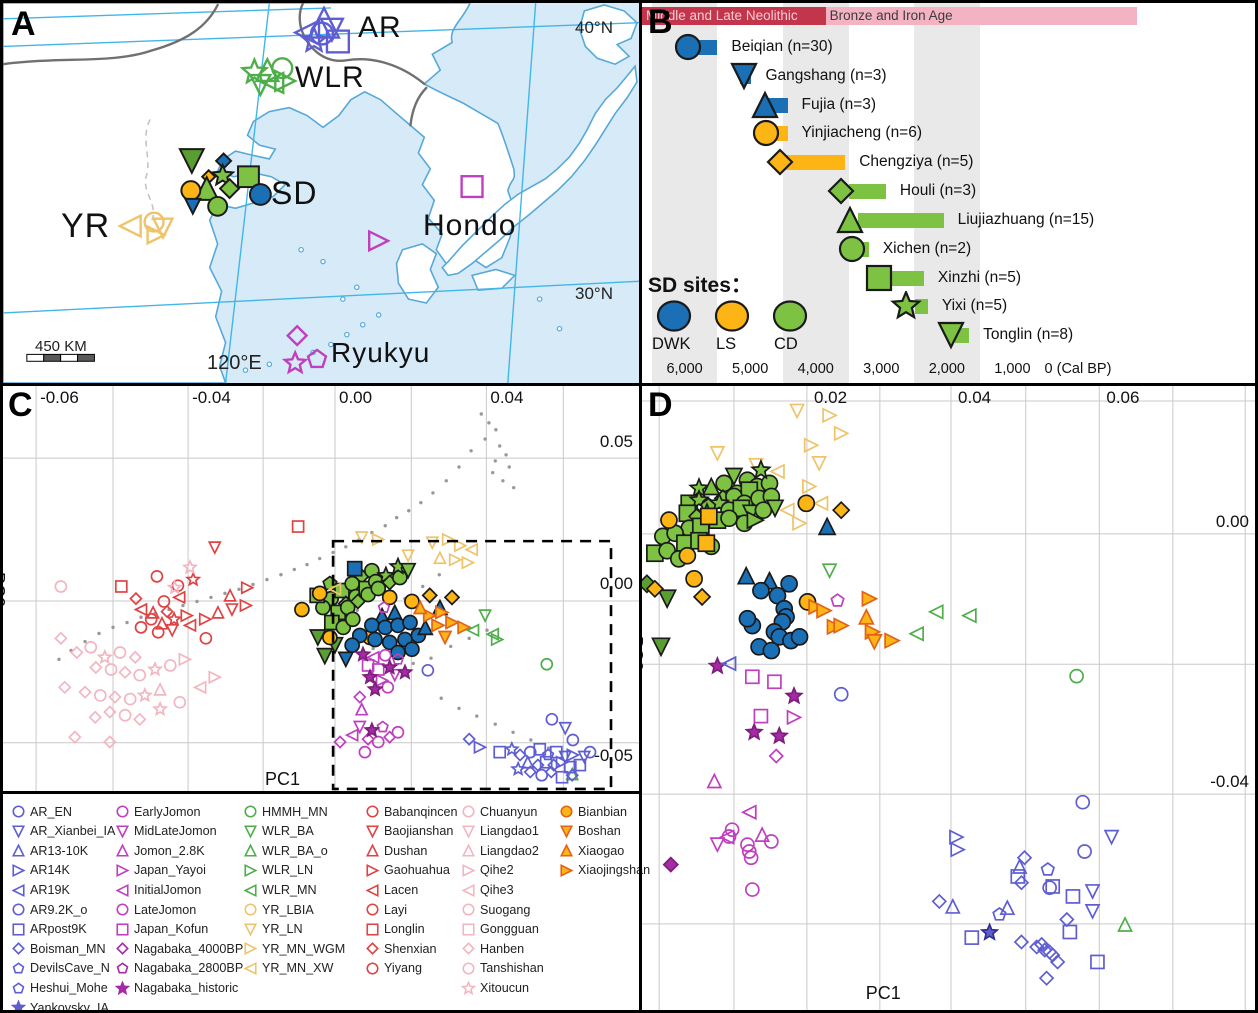  Describe the element at coordinates (566, 811) in the screenshot. I see `legend-marker-c` at that location.